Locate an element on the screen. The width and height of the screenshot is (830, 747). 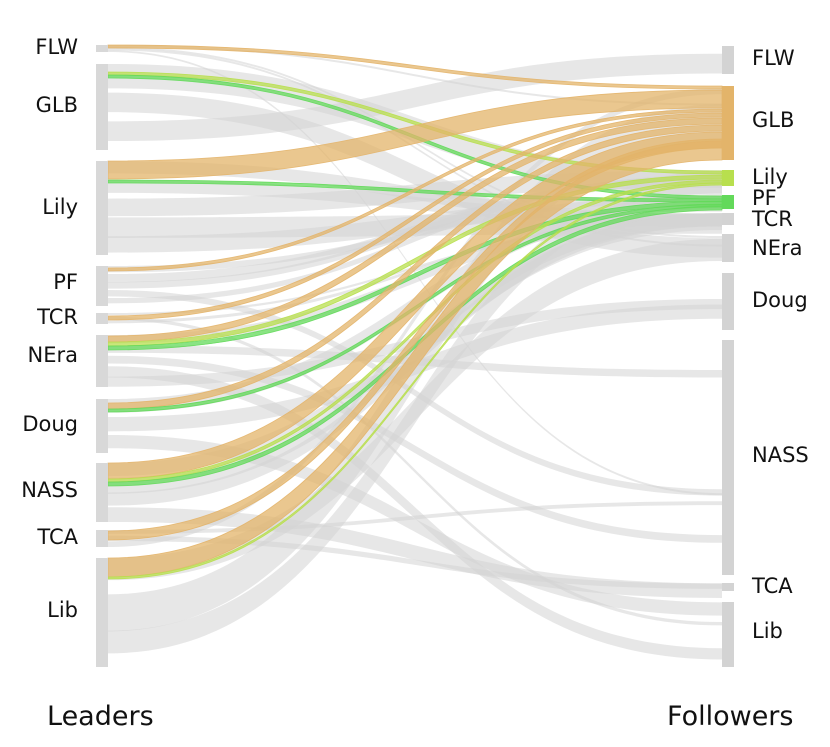
leader-node-flw is located at coordinates (102, 48).